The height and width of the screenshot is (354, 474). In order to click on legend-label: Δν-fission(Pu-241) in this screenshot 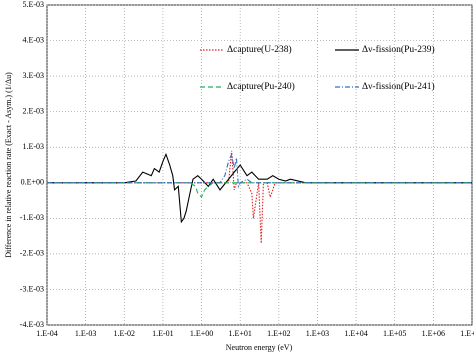, I will do `click(398, 86)`.